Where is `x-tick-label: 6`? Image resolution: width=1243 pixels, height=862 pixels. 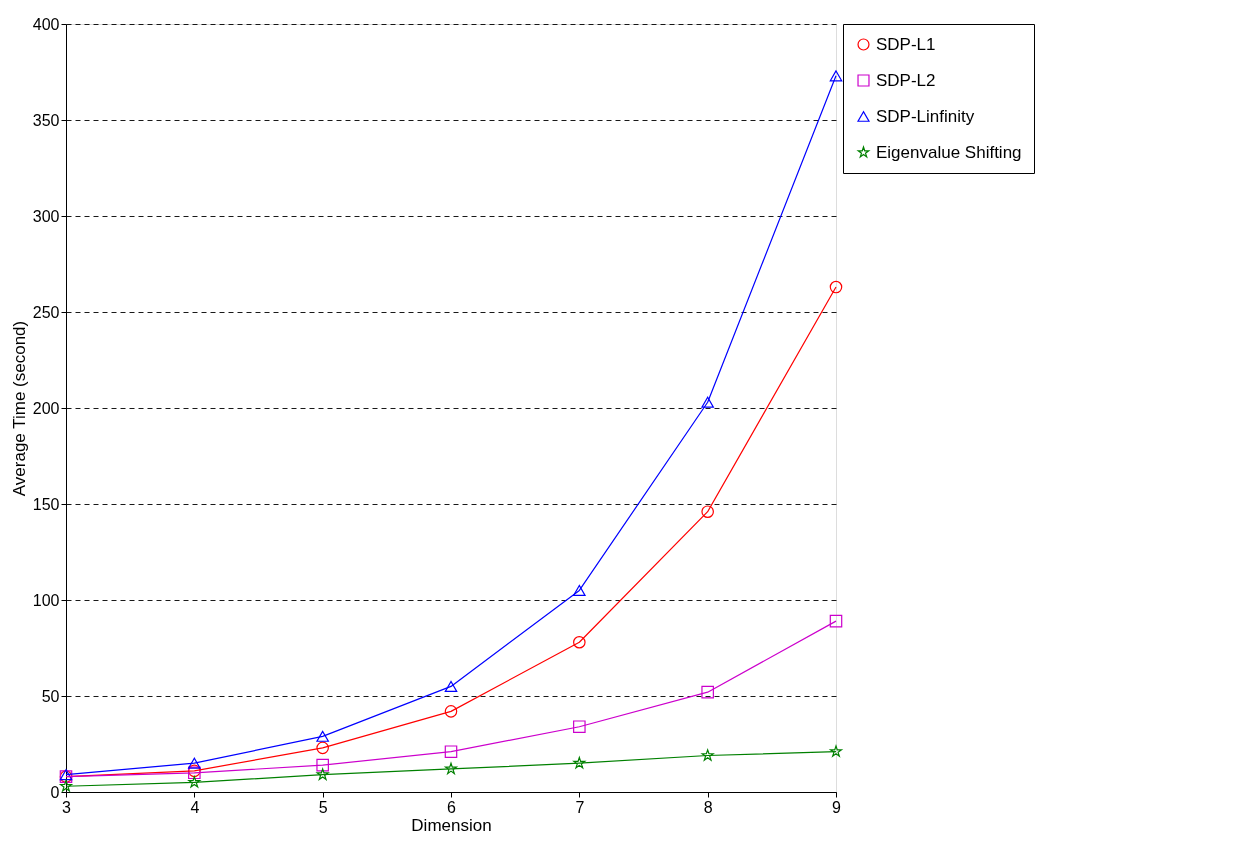 x-tick-label: 6 is located at coordinates (452, 807).